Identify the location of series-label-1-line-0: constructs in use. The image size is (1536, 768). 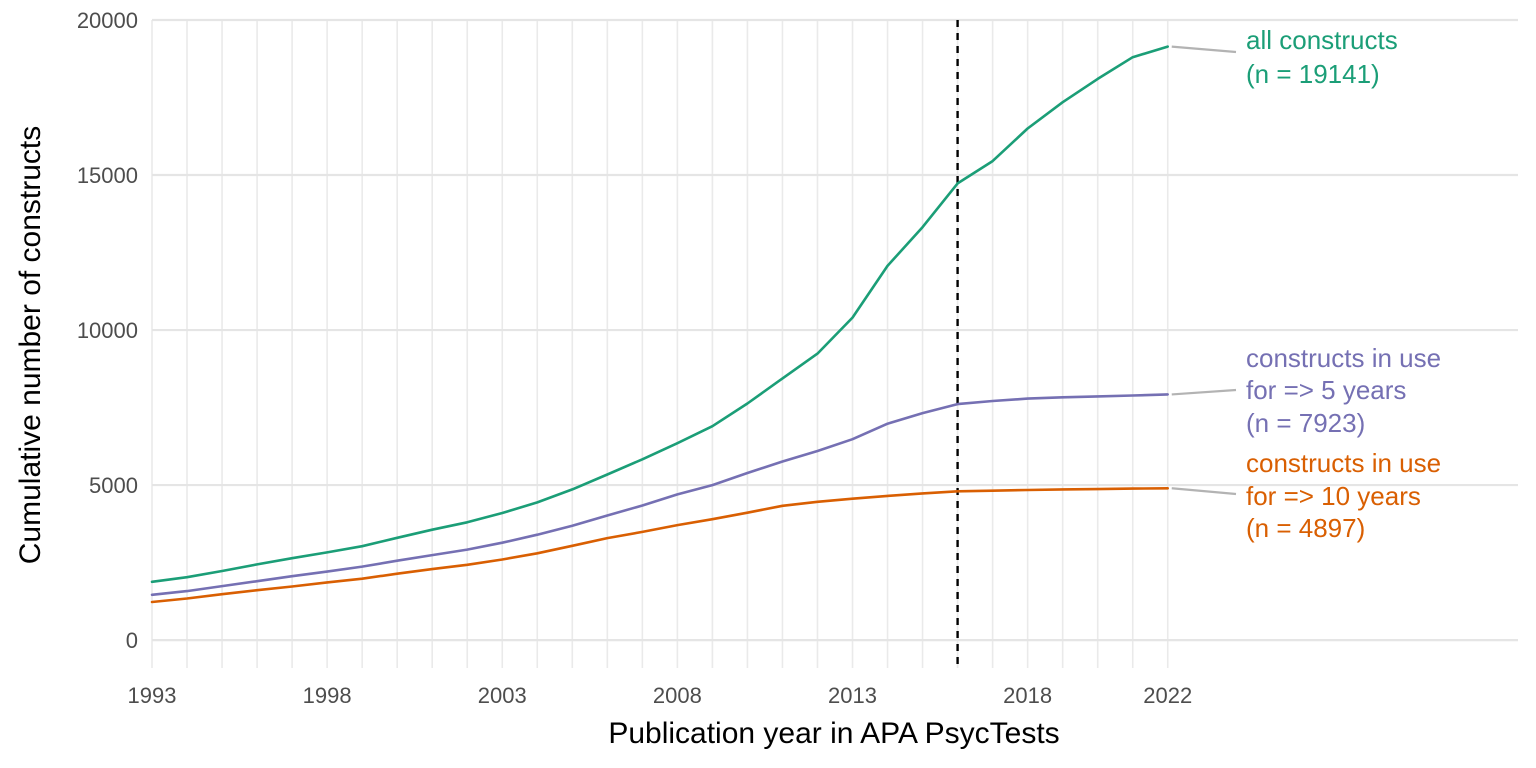
(1343, 358).